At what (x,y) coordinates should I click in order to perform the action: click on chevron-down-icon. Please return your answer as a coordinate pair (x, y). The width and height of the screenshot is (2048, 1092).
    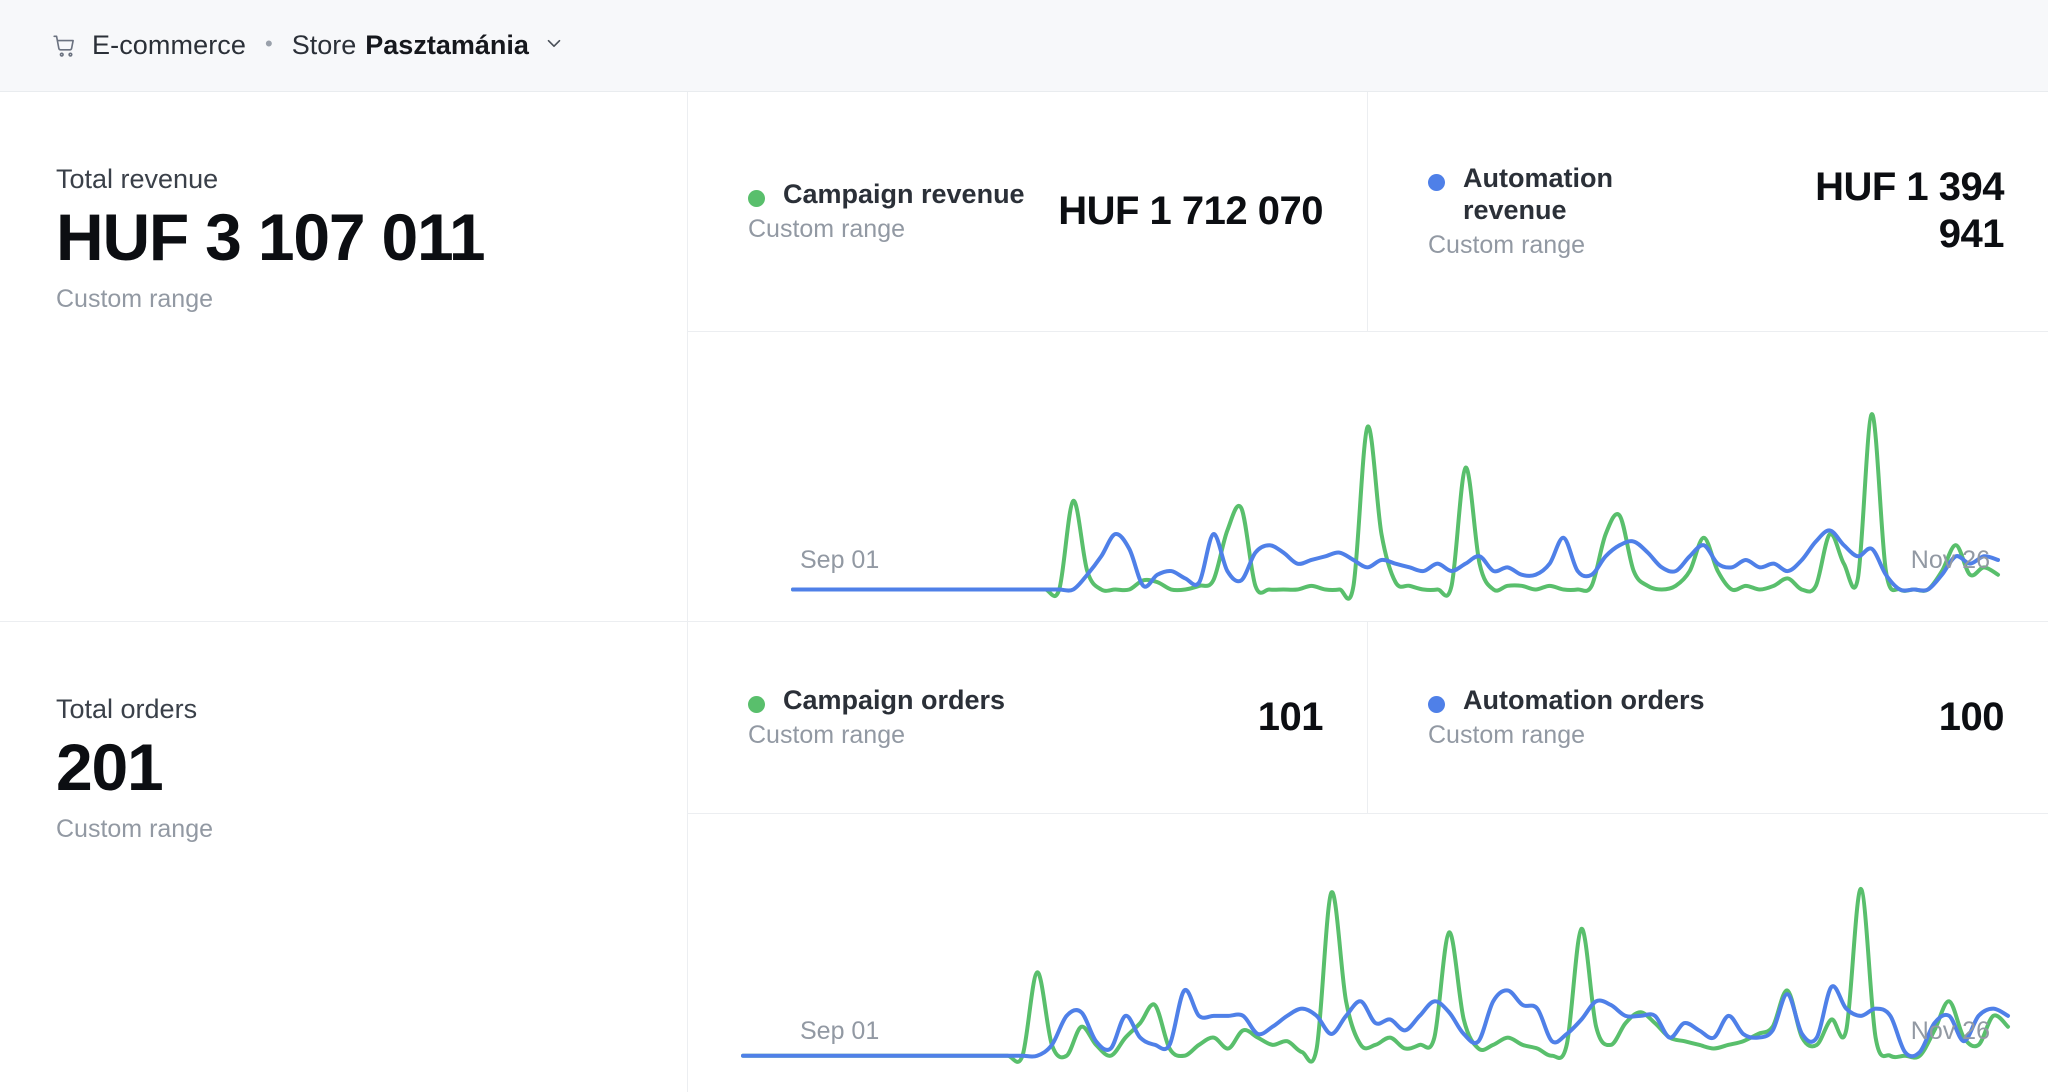
    Looking at the image, I should click on (554, 45).